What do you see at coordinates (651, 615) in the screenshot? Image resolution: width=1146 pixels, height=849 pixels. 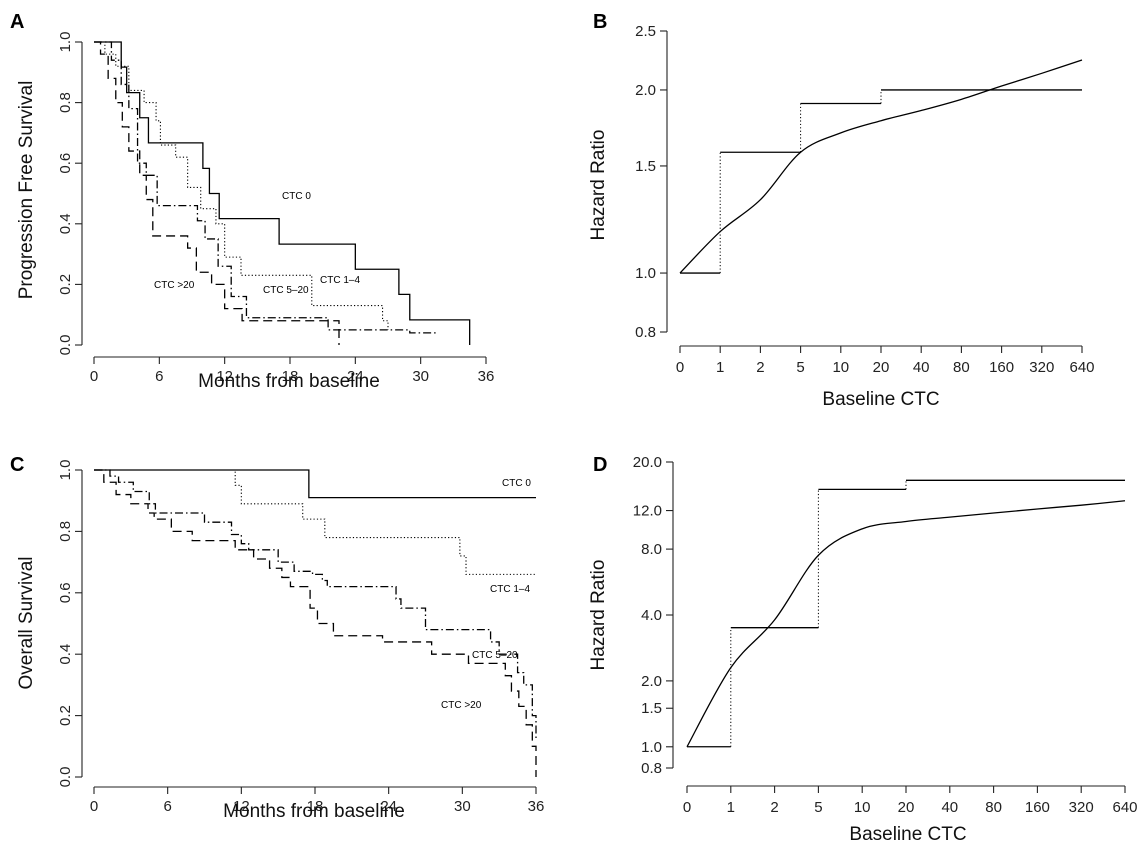 I see `y-tick-label: 4.0` at bounding box center [651, 615].